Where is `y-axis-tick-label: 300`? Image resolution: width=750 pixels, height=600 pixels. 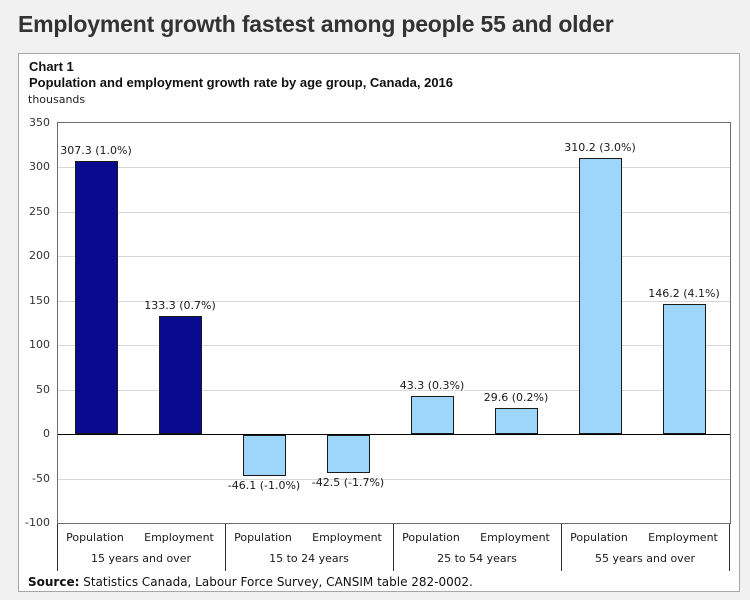
y-axis-tick-label: 300 is located at coordinates (39, 167).